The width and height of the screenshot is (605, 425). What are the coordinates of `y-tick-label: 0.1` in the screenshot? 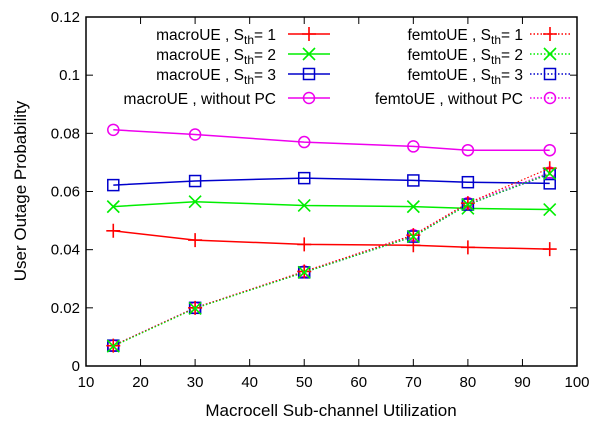 It's located at (69, 75).